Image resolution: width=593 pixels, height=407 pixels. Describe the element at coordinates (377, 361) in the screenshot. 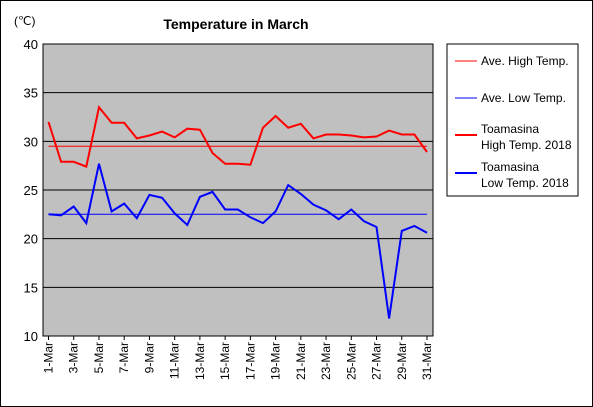

I see `x-tick-label: 27-Mar` at that location.